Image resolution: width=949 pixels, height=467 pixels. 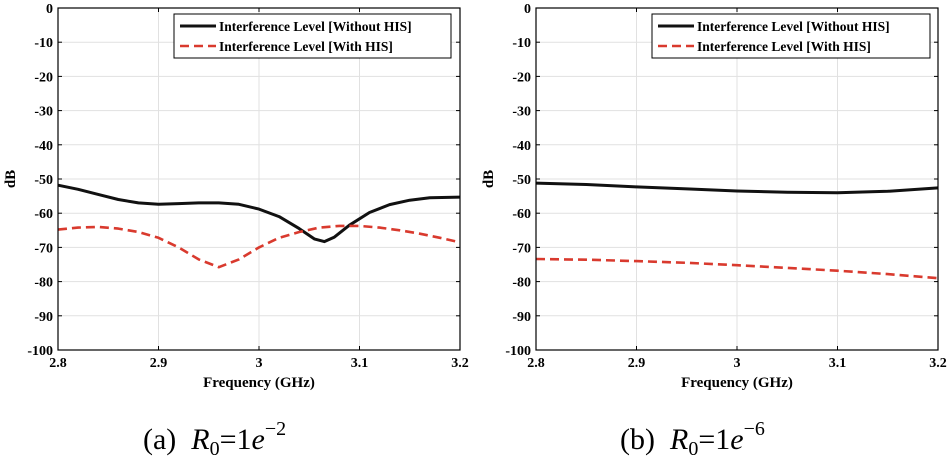 I want to click on caption-a-subscript: 0, so click(x=214, y=449).